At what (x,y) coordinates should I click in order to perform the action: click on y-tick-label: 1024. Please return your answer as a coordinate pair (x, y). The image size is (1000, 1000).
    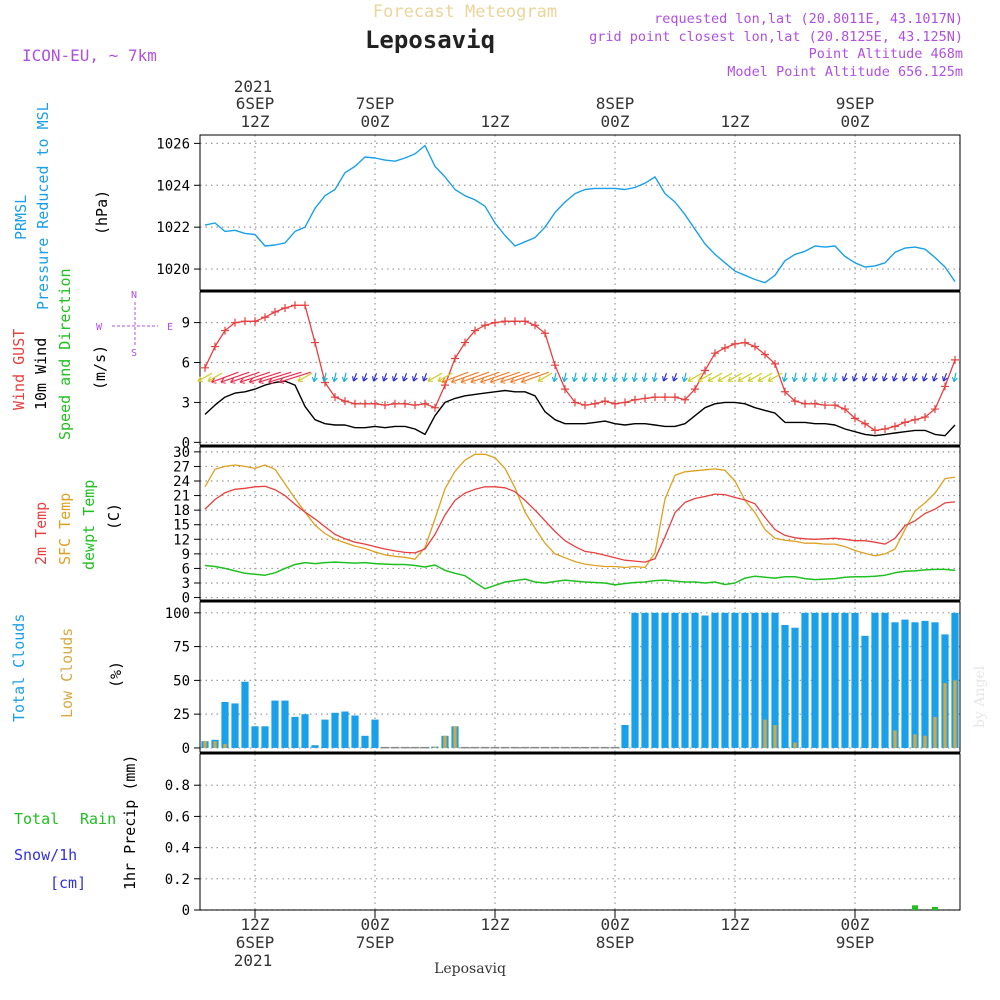
    Looking at the image, I should click on (173, 186).